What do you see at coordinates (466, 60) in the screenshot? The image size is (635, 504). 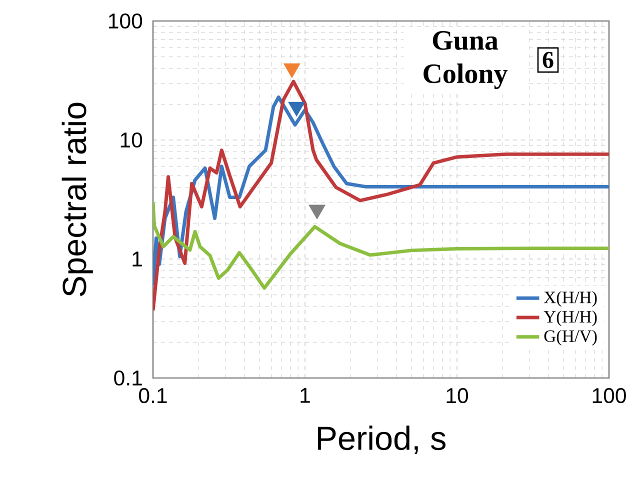 I see `annotation: Guna Colony` at bounding box center [466, 60].